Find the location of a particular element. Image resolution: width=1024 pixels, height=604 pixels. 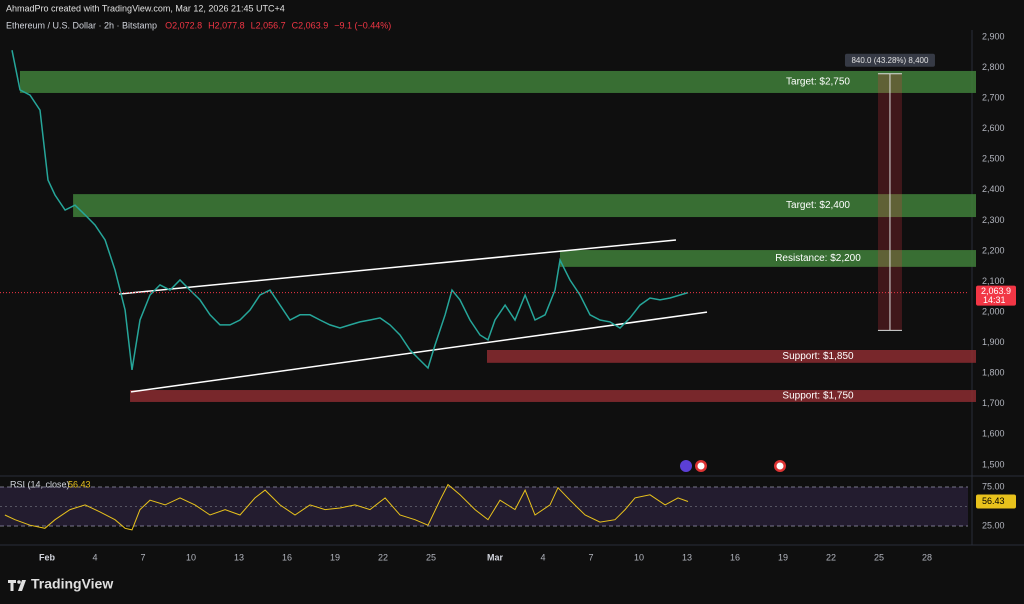

y-tick-label: 2,000 is located at coordinates (993, 311).